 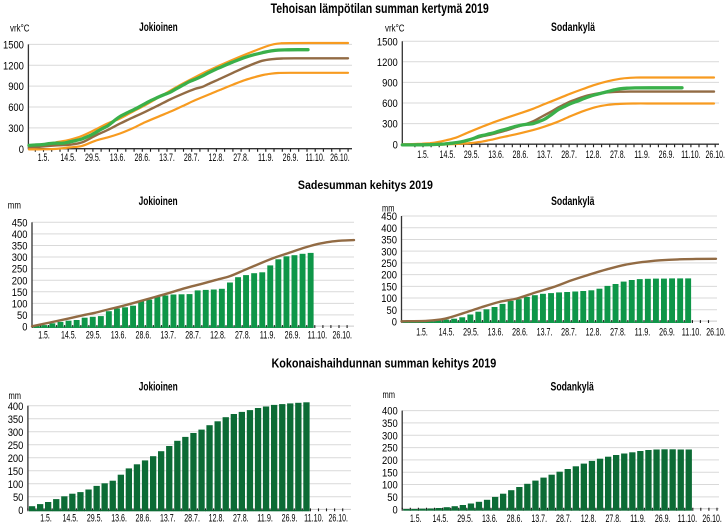 What do you see at coordinates (573, 202) in the screenshot?
I see `svg-text: Sodankylä` at bounding box center [573, 202].